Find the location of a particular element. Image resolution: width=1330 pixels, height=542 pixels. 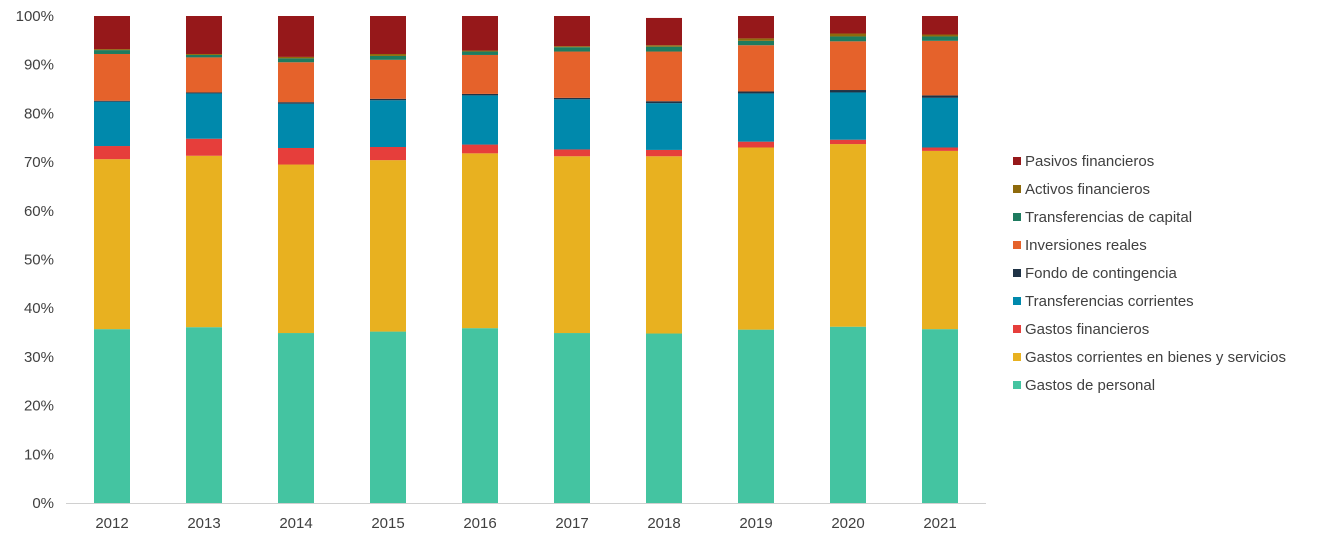

bar-segment-2014-s3 is located at coordinates (296, 125).